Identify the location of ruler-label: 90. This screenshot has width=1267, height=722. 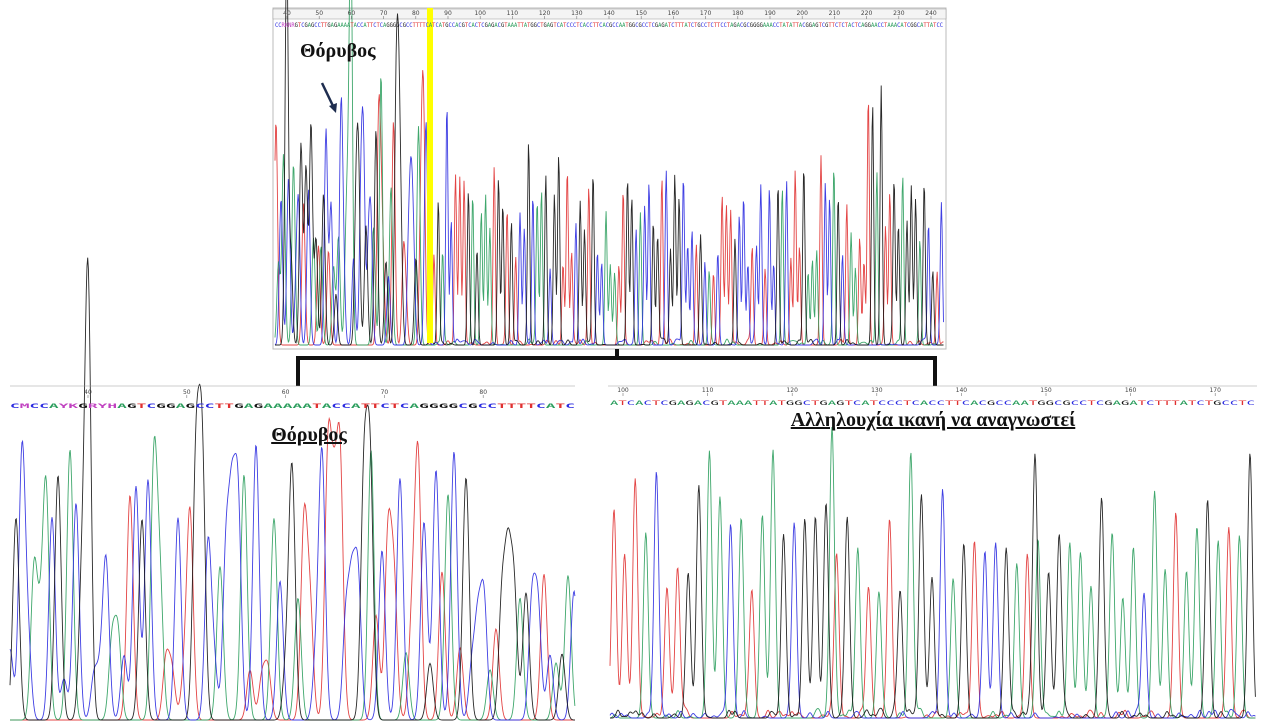
(448, 13).